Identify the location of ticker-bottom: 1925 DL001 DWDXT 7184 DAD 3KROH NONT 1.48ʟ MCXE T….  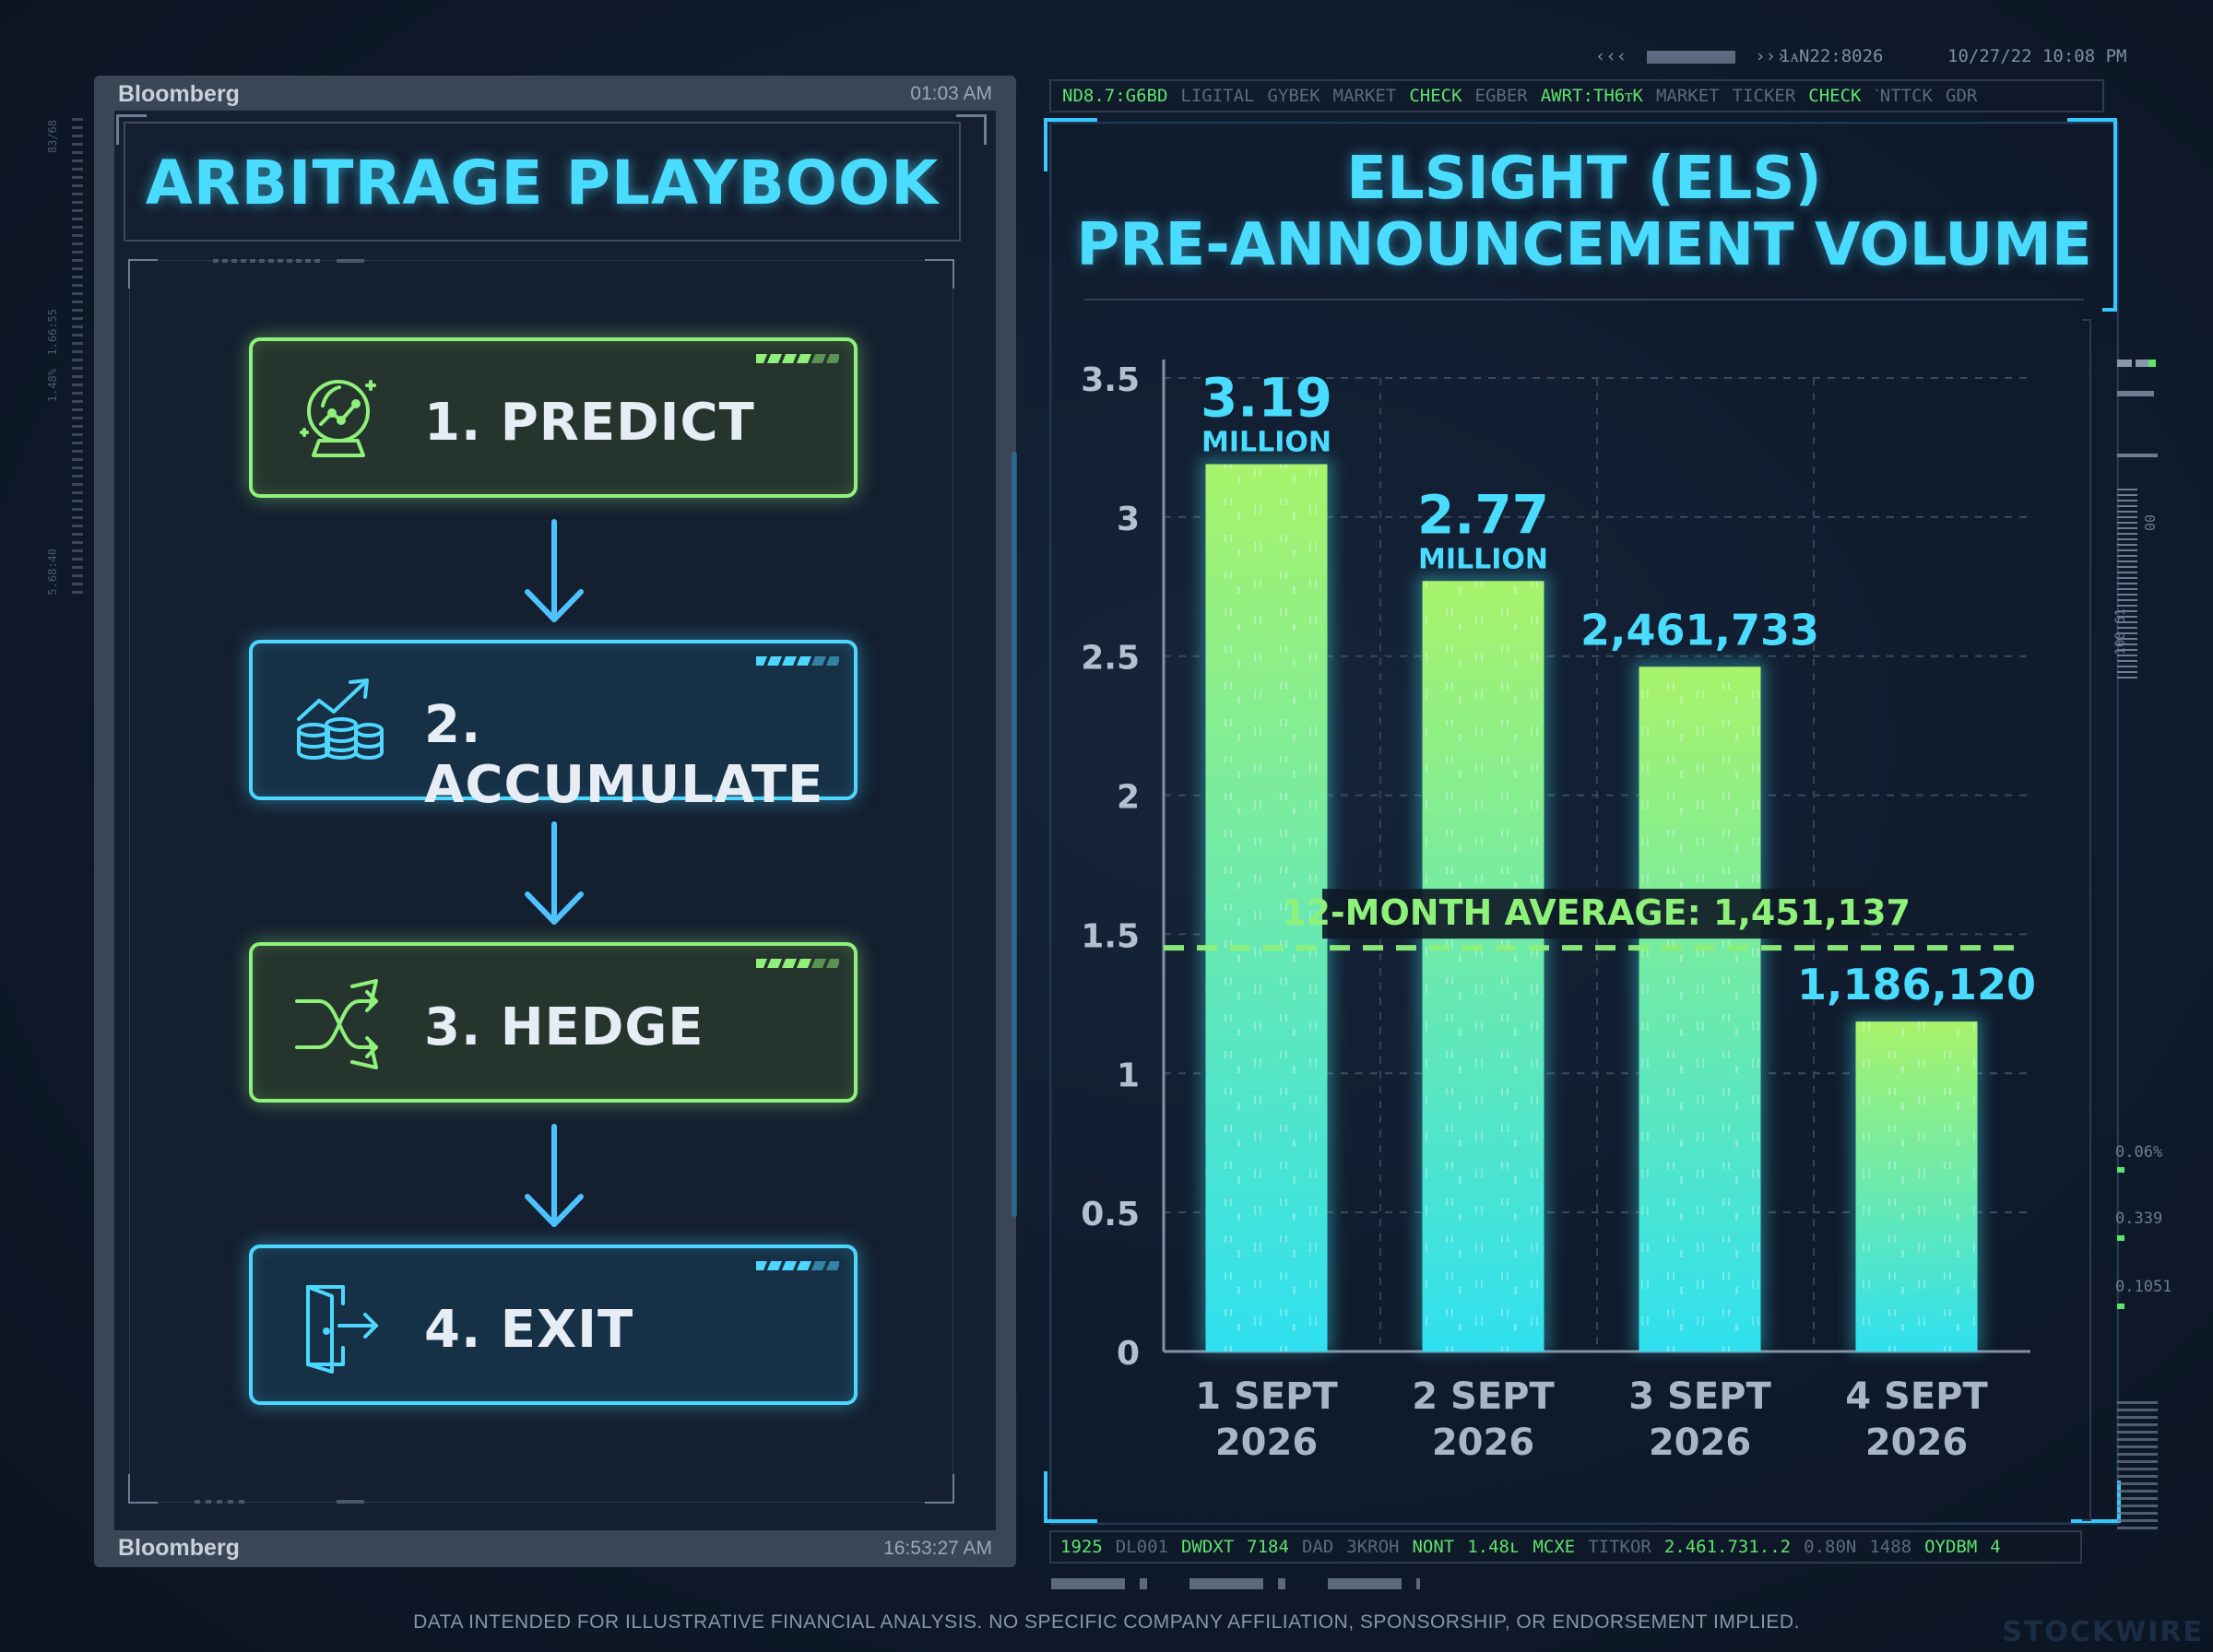
(1565, 1547).